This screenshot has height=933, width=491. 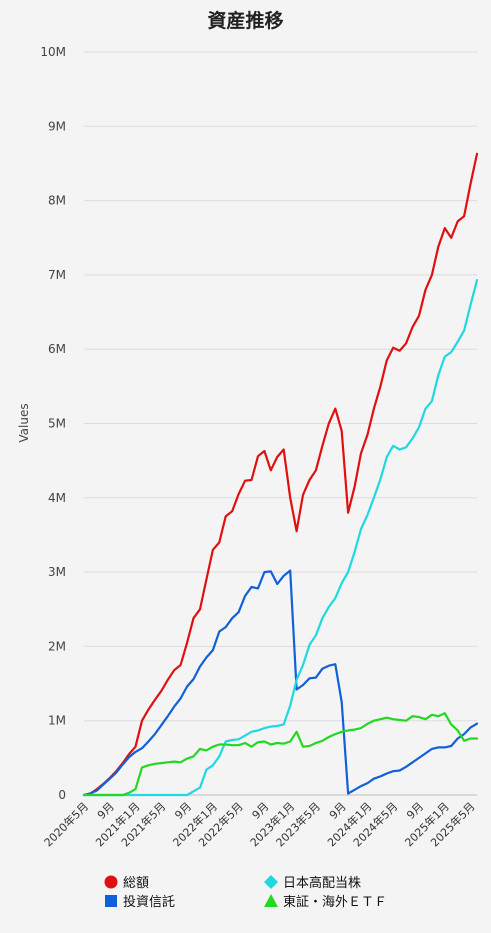 What do you see at coordinates (57, 126) in the screenshot?
I see `y-tick-label: 9M` at bounding box center [57, 126].